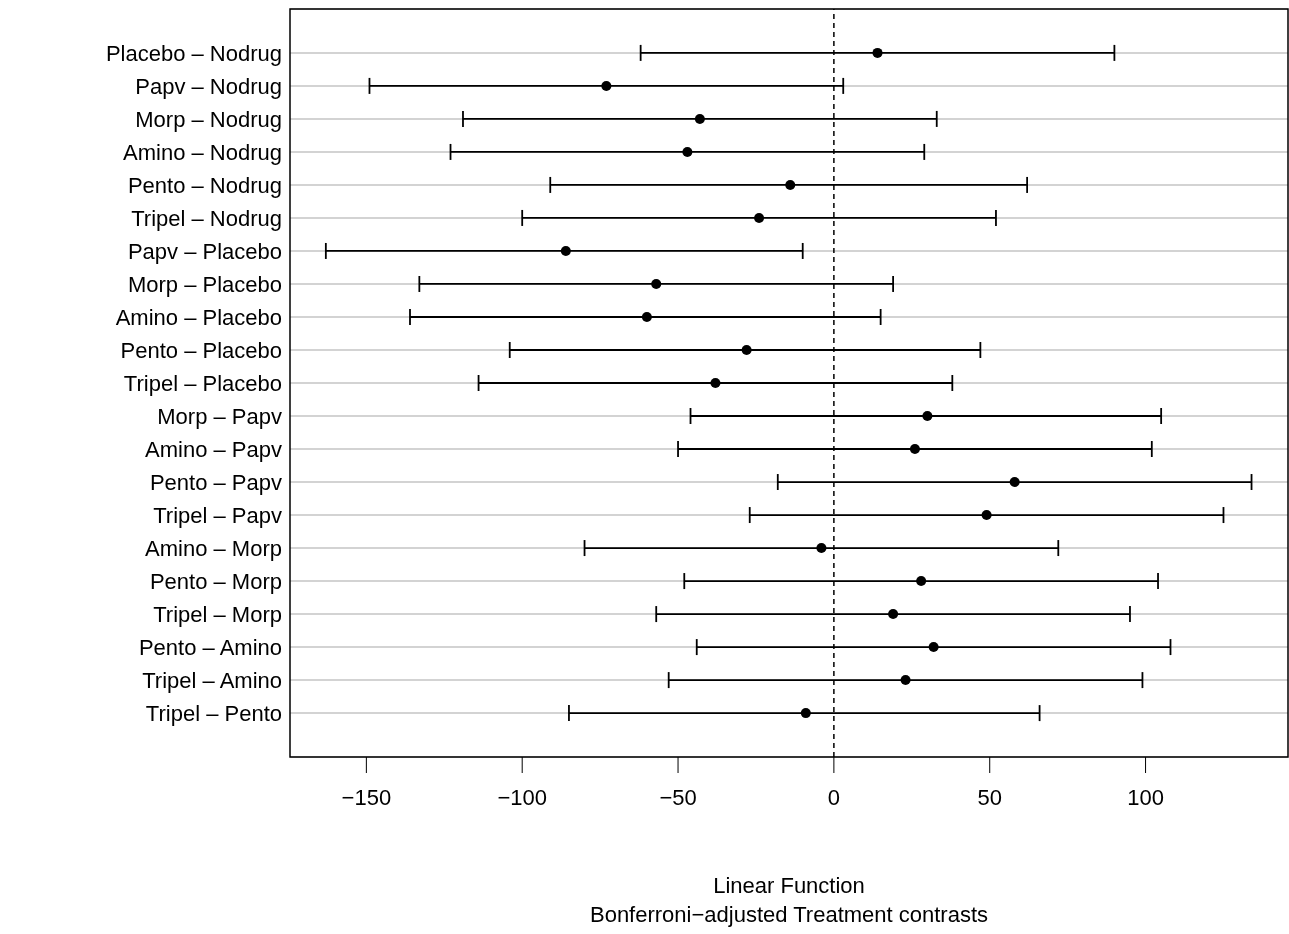 The width and height of the screenshot is (1289, 934). I want to click on x-tick-label: 100, so click(1145, 797).